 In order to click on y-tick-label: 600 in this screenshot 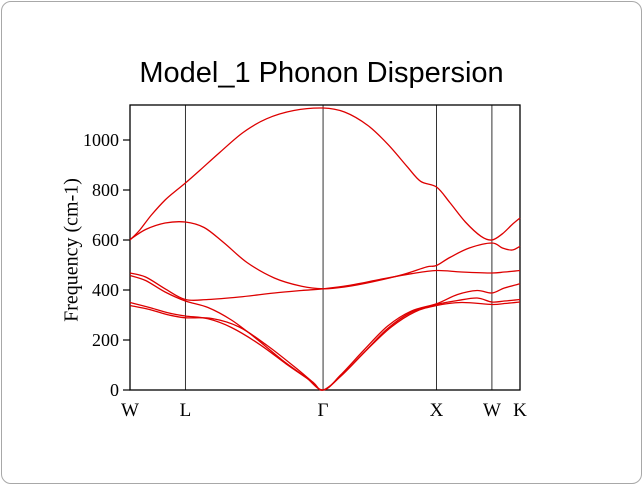, I will do `click(105, 240)`.